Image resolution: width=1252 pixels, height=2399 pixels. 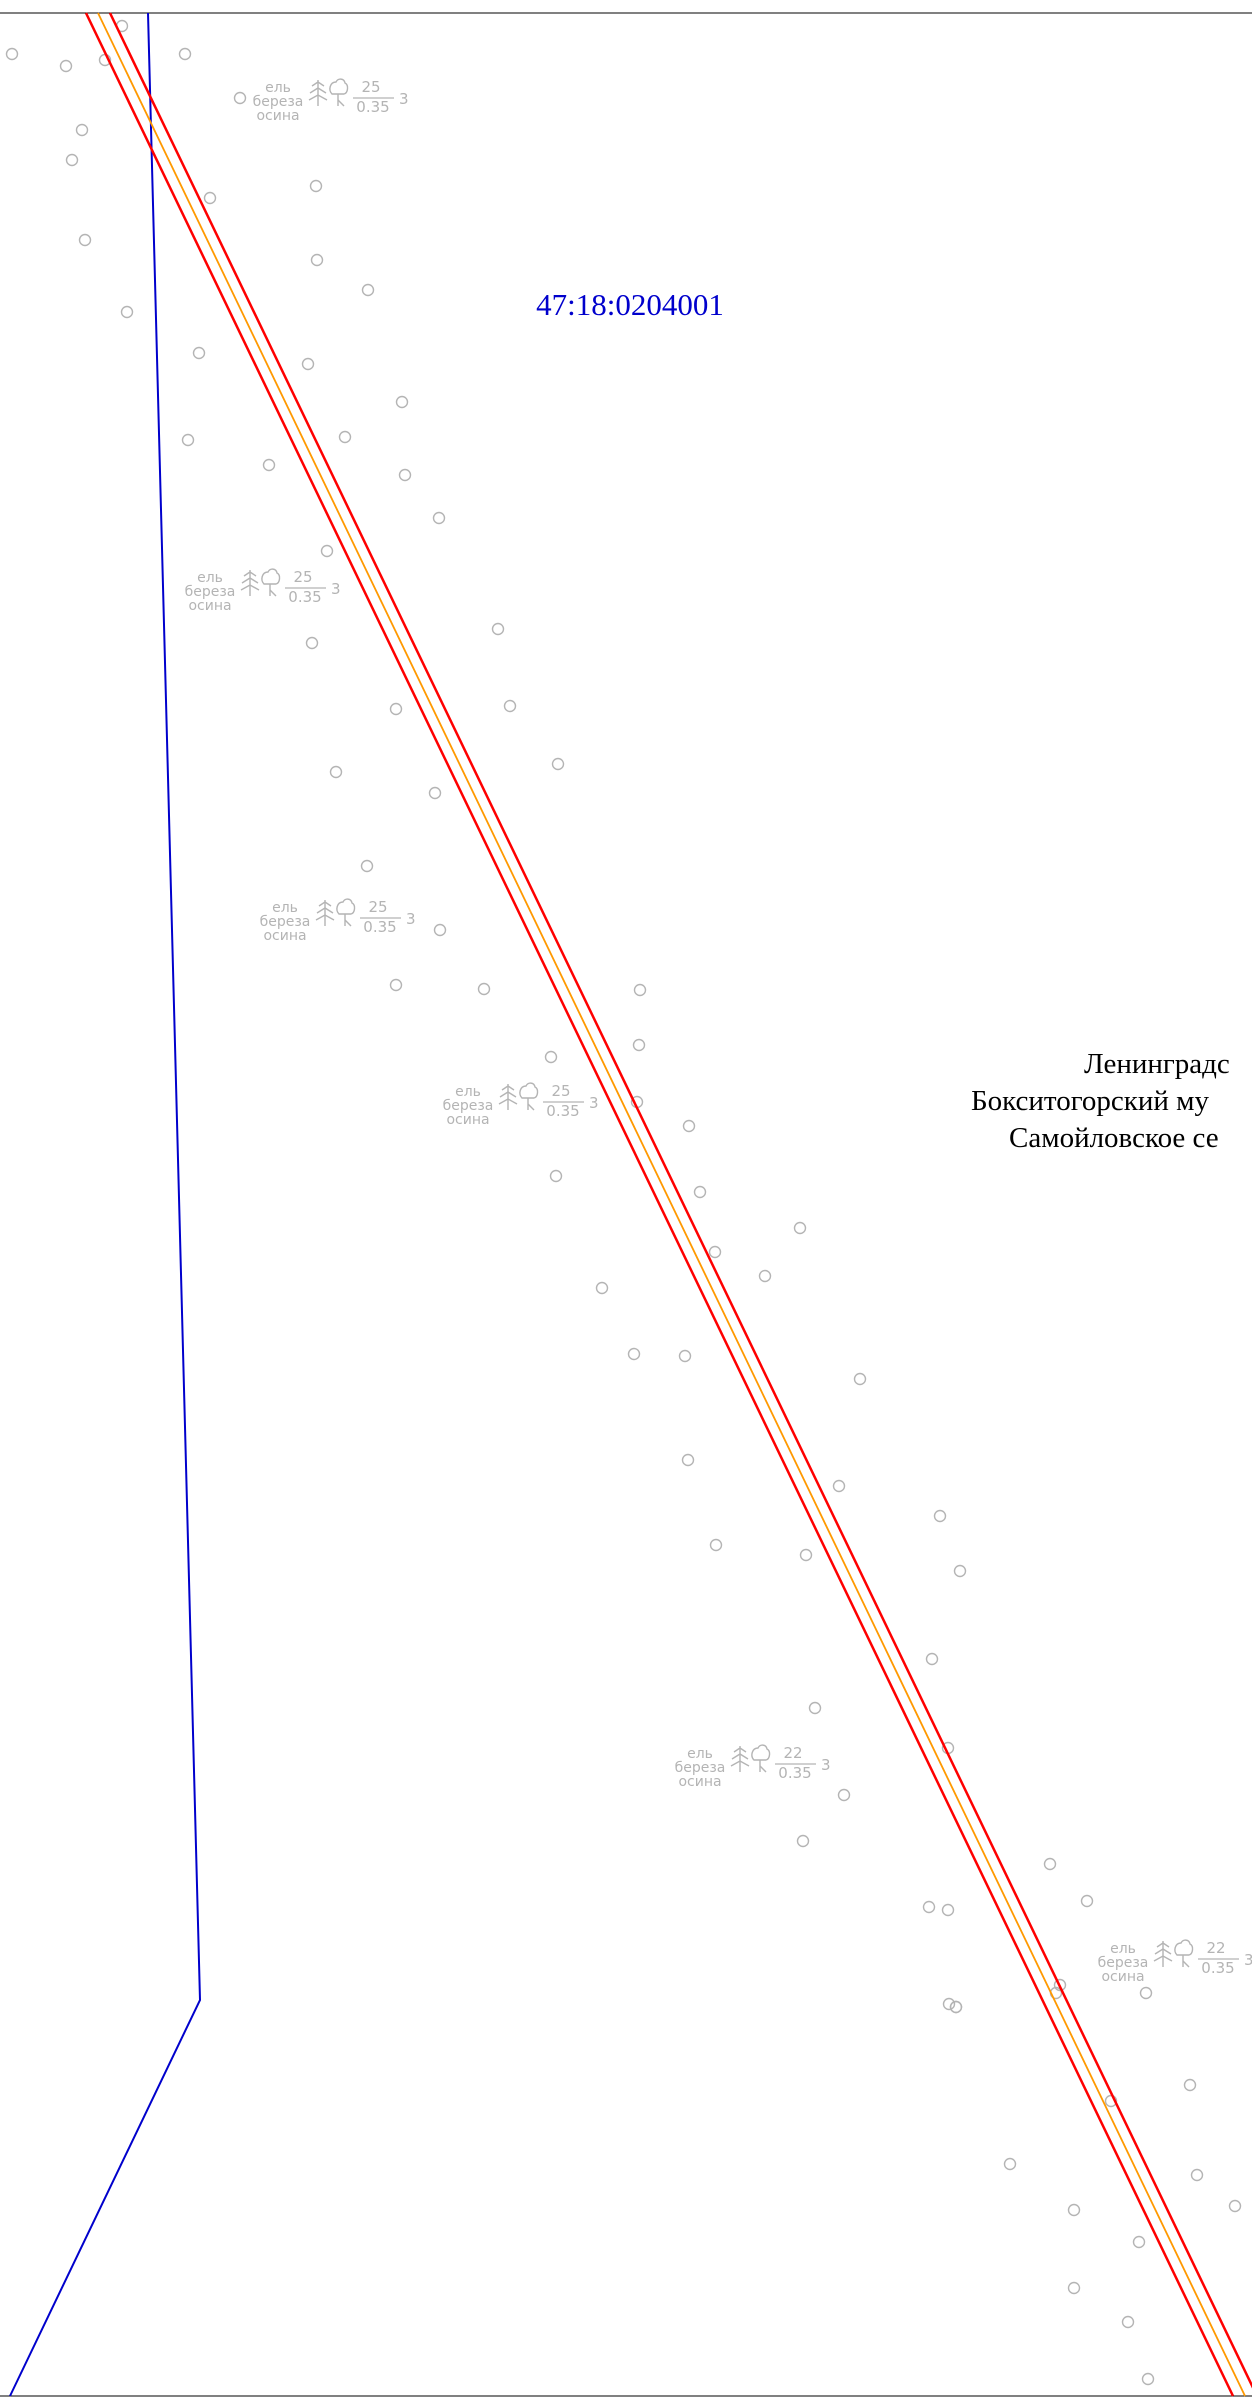 I want to click on forest-label: ельберезаосина 22 0.35 3, so click(x=1175, y=1962).